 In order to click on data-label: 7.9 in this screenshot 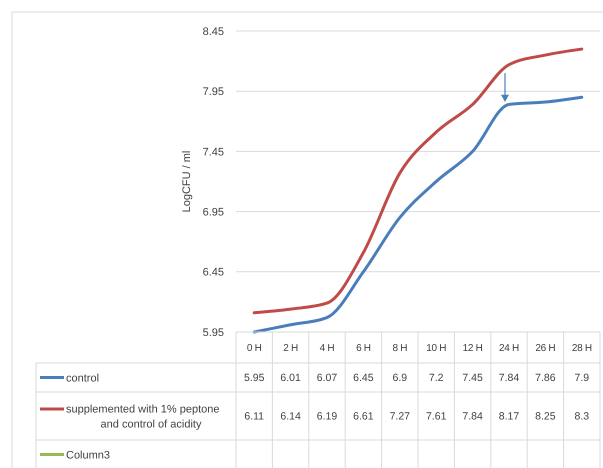, I will do `click(582, 378)`.